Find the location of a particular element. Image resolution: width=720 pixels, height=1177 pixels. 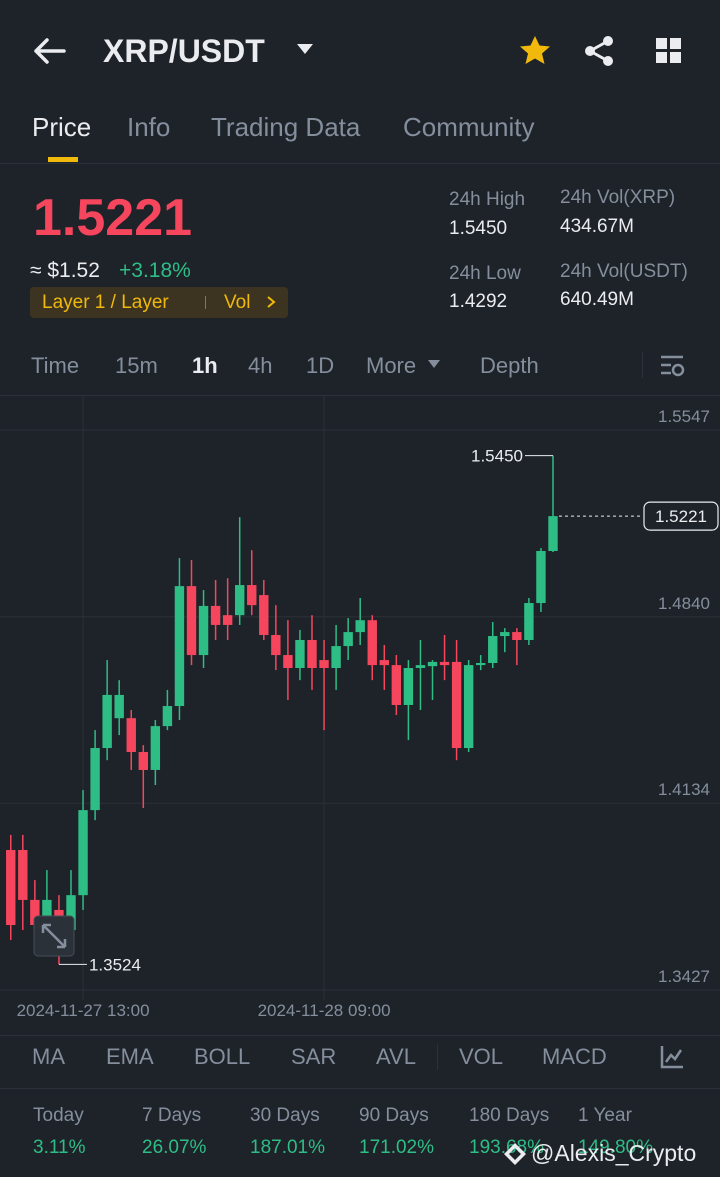

indicator: AVL is located at coordinates (396, 1056).